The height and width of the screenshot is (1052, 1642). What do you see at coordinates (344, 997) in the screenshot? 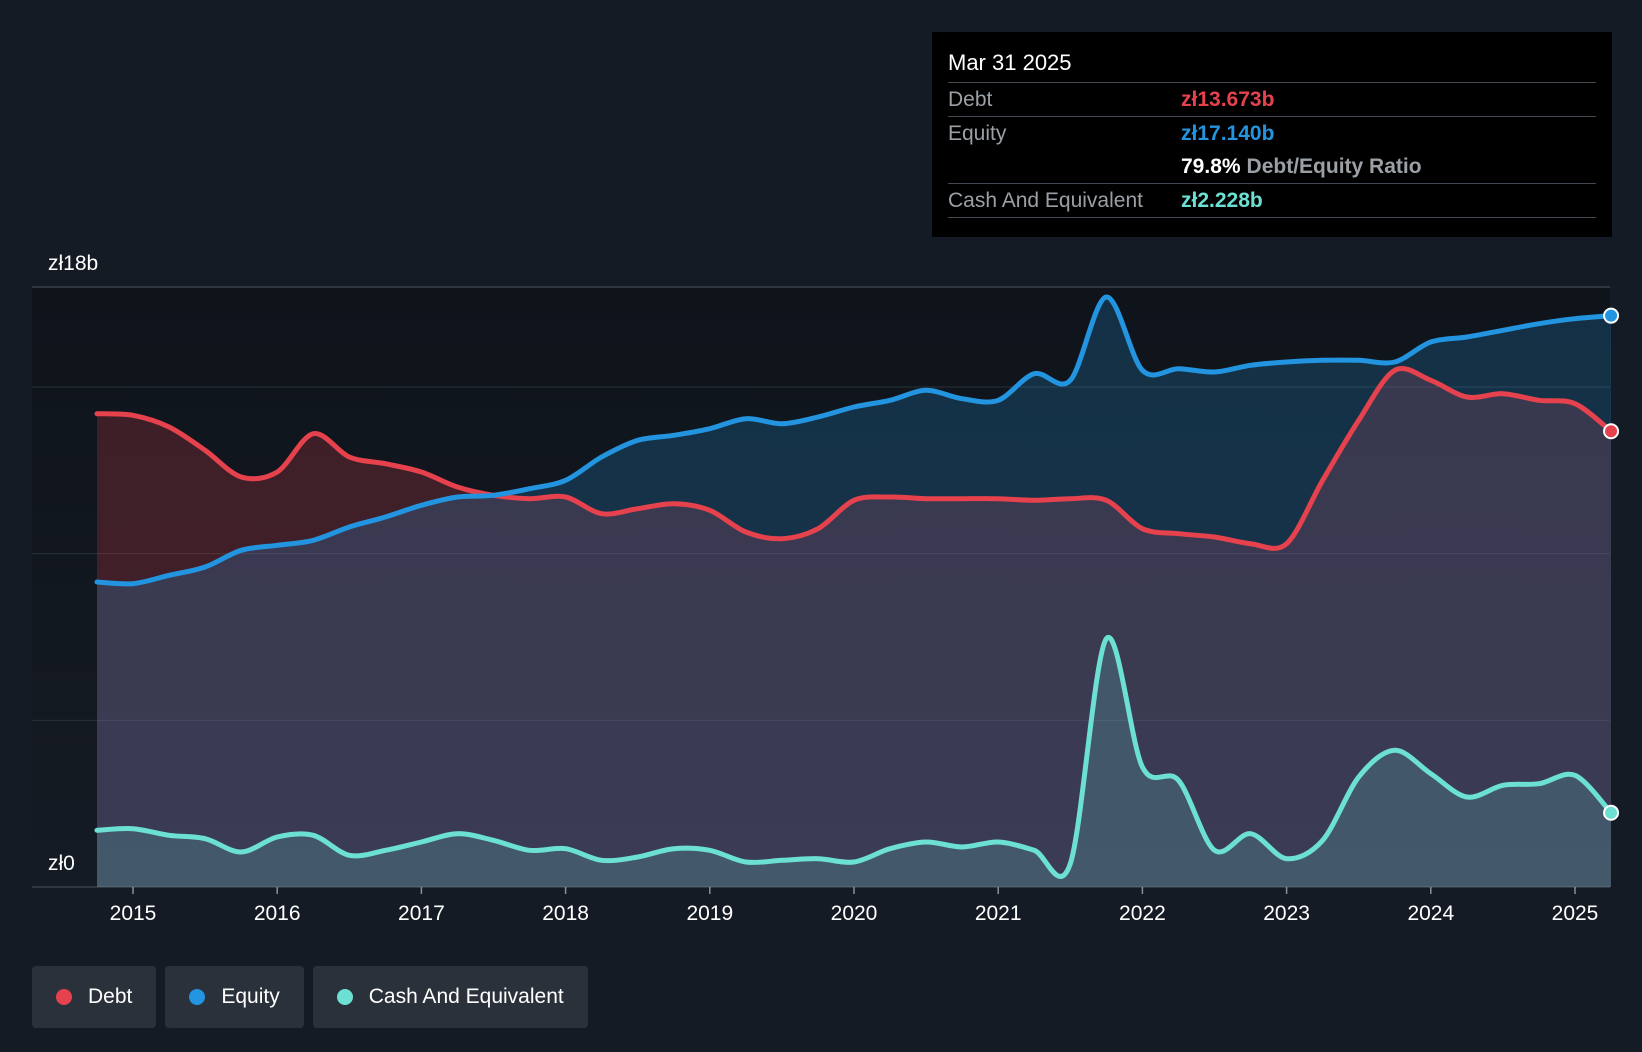
I see `cash-dot-icon` at bounding box center [344, 997].